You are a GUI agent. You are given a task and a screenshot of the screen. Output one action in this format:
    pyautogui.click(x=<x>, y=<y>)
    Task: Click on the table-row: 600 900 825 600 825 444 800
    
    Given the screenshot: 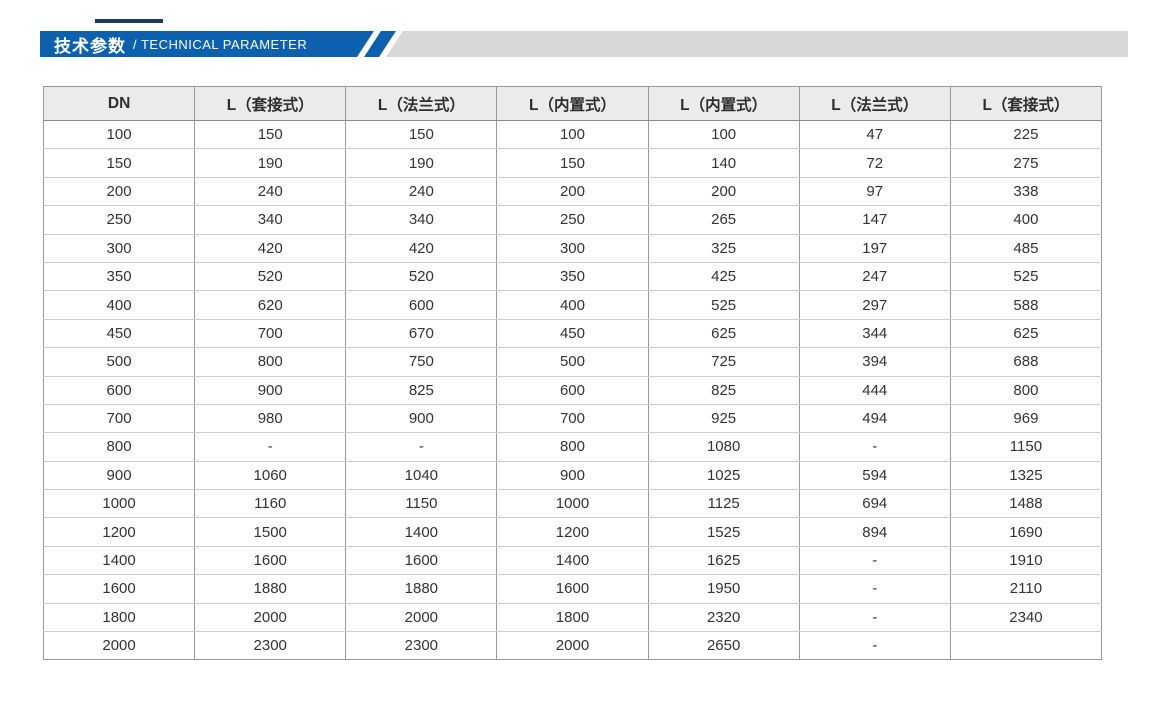 What is the action you would take?
    pyautogui.click(x=572, y=390)
    